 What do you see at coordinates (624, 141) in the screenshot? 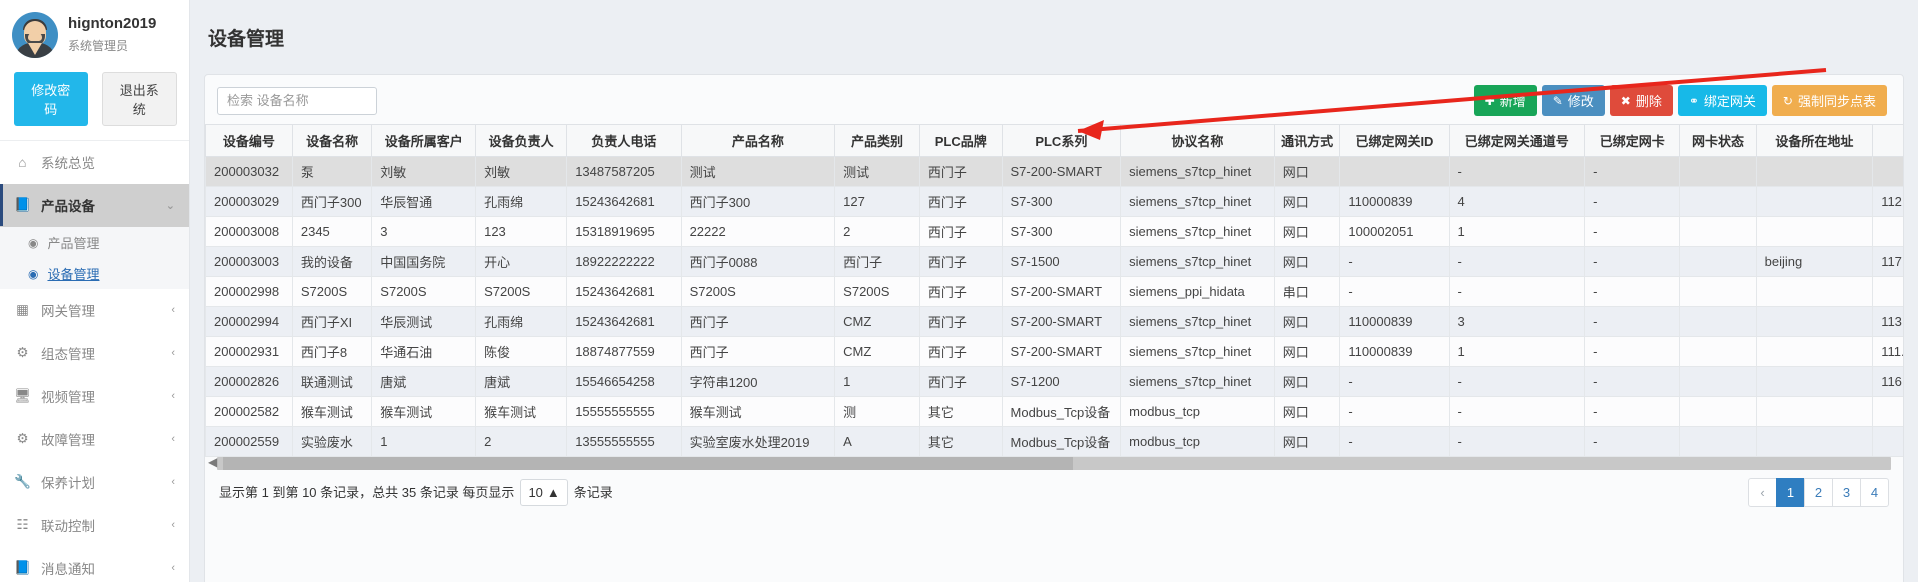
I see `table-column-header: 负责人电话` at bounding box center [624, 141].